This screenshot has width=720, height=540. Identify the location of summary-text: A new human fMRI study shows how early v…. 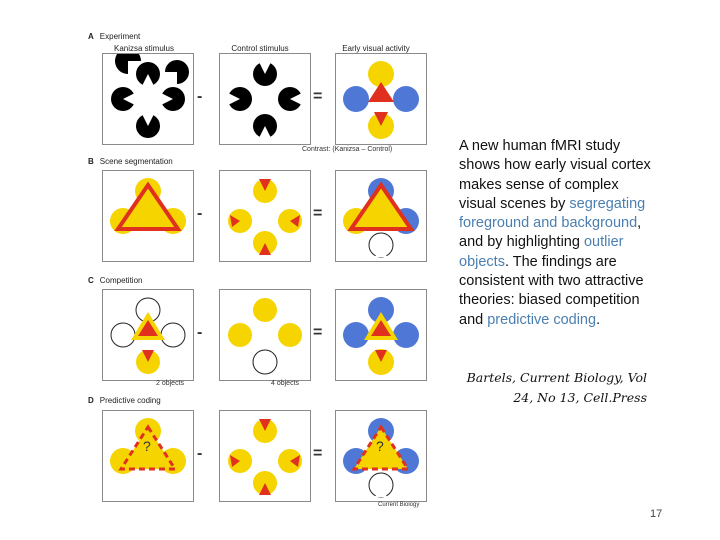
(555, 233).